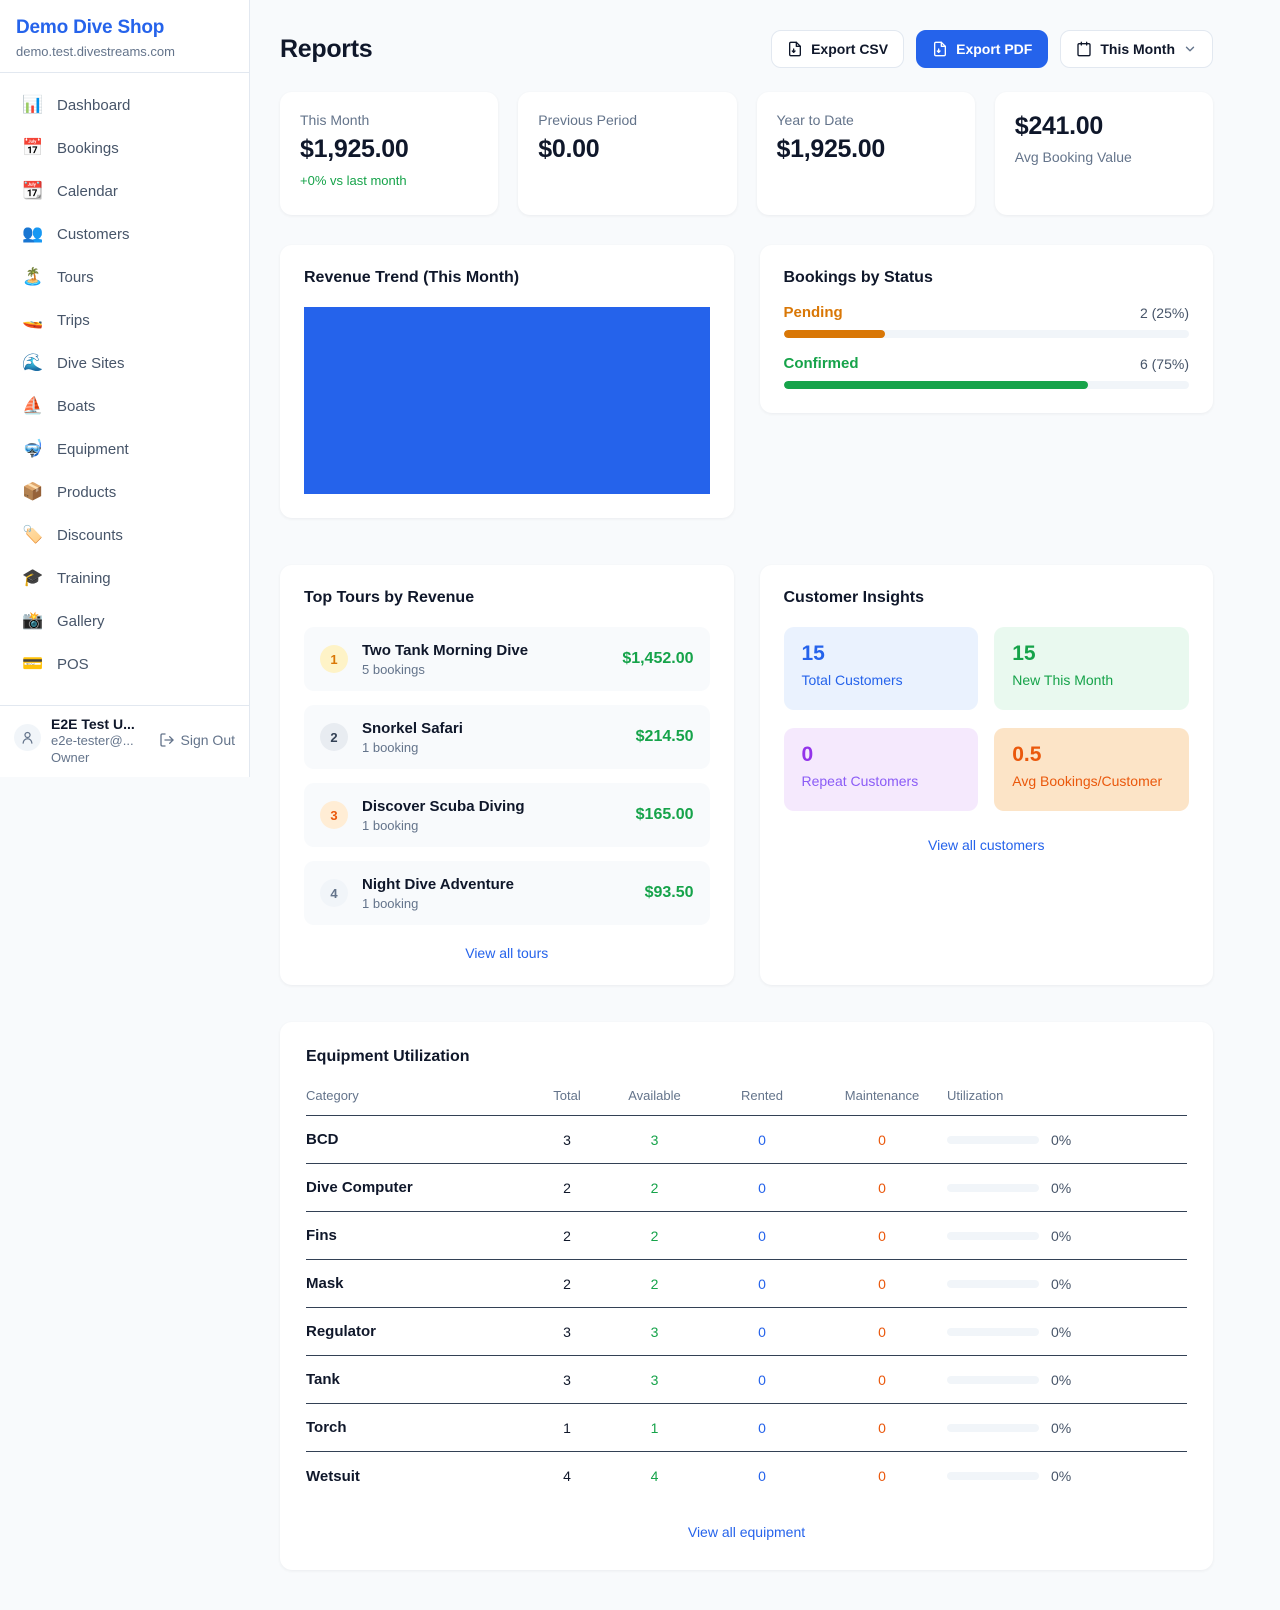  Describe the element at coordinates (975, 1095) in the screenshot. I see `column-header: Utilization` at that location.